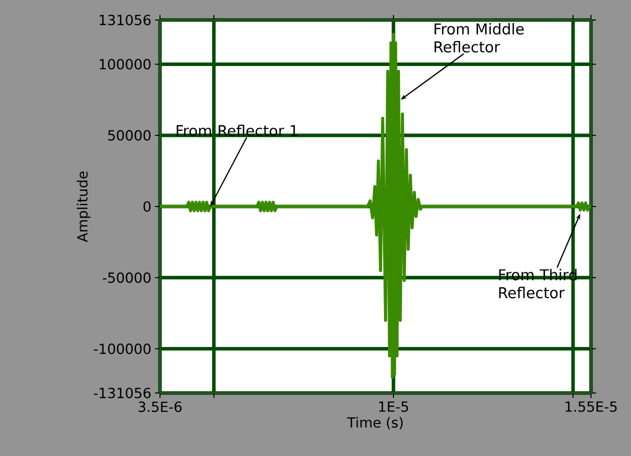  I want to click on x-tick-label: 1.55E-5, so click(591, 407).